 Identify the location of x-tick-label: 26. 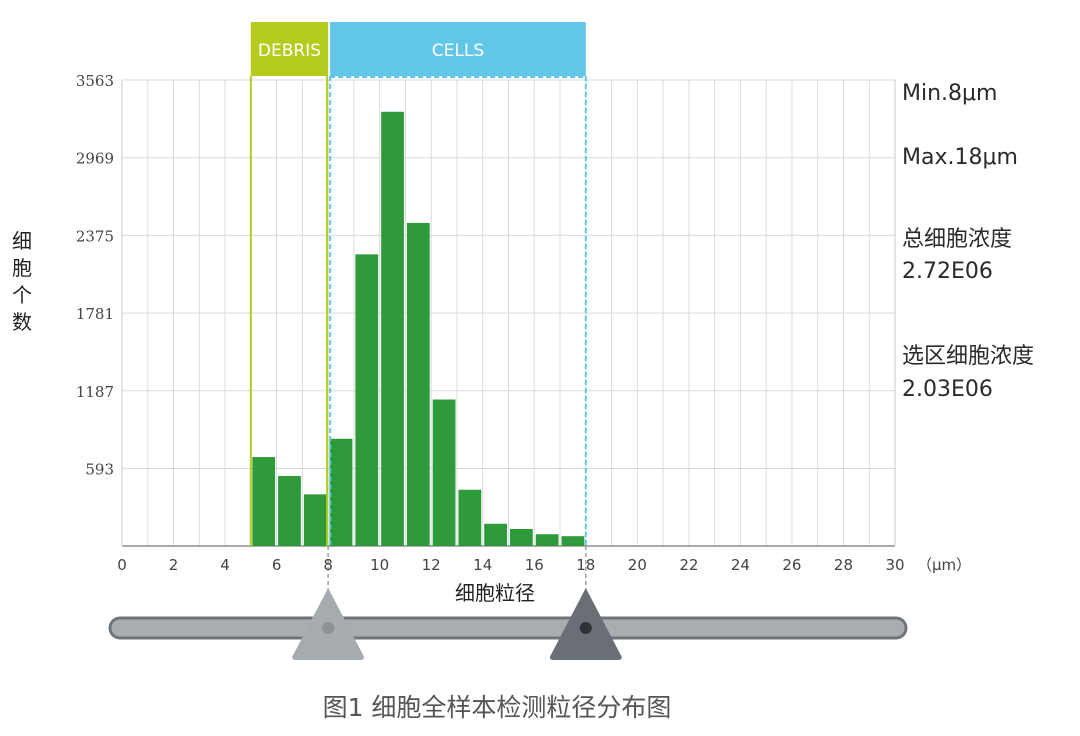
(791, 565).